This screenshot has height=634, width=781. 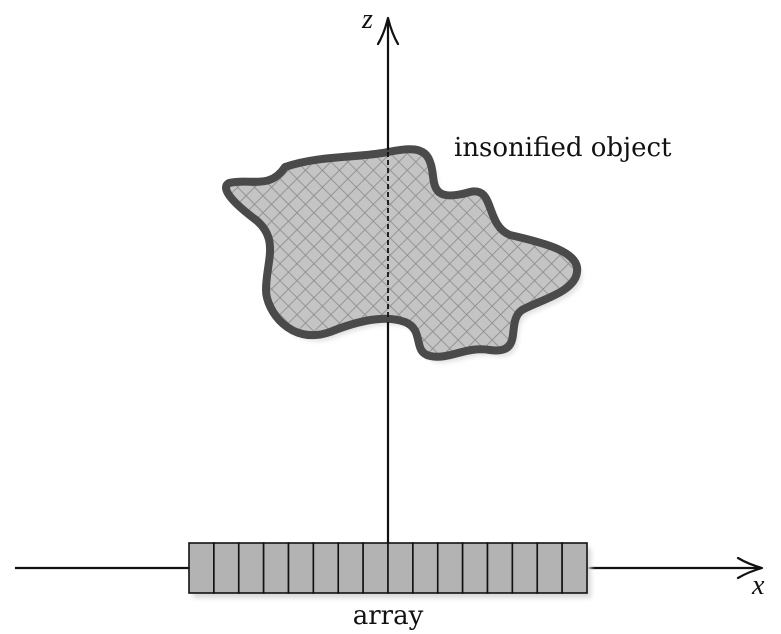 What do you see at coordinates (388, 616) in the screenshot?
I see `array-label: array` at bounding box center [388, 616].